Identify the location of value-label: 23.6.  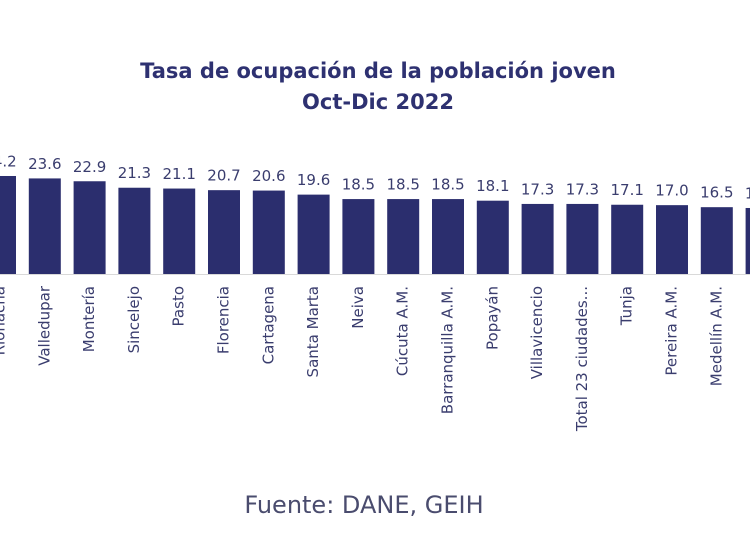
(44, 164).